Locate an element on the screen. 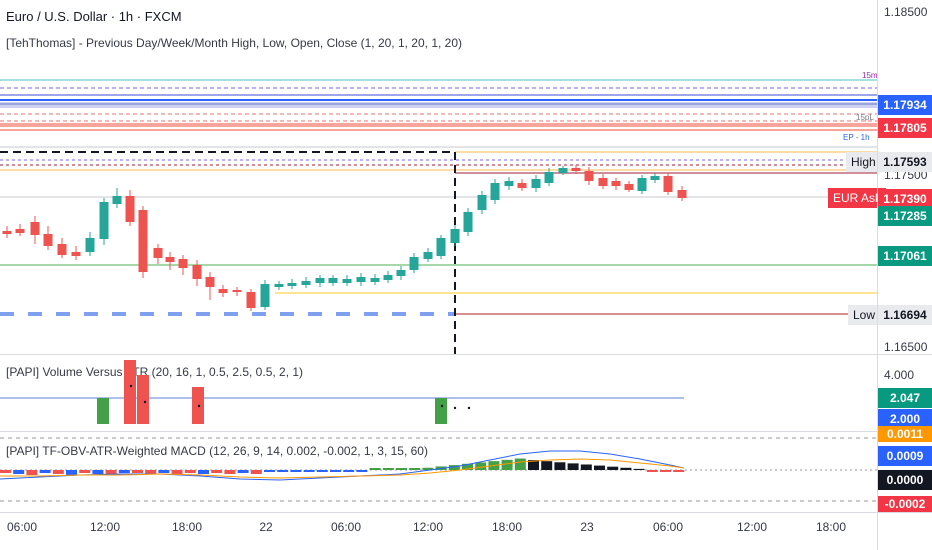 This screenshot has width=932, height=550. pane-divider-volume is located at coordinates (466, 354).